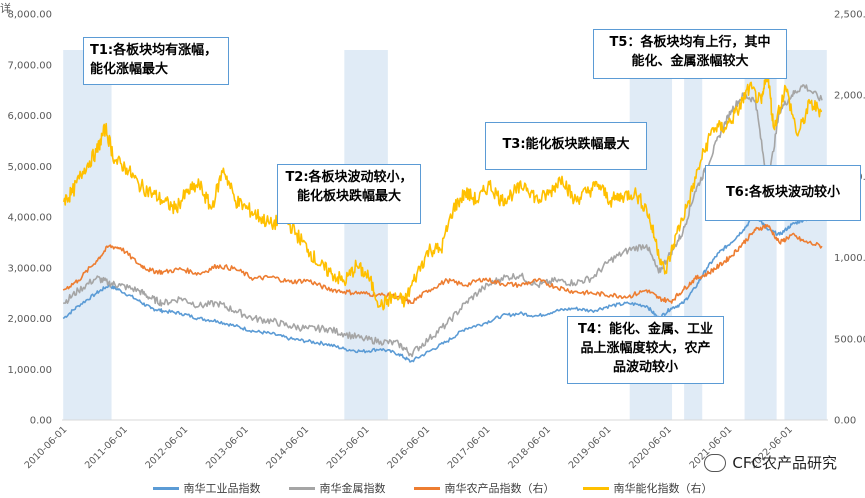 This screenshot has width=865, height=498. I want to click on x-tick-label: 2011-06-01, so click(106, 447).